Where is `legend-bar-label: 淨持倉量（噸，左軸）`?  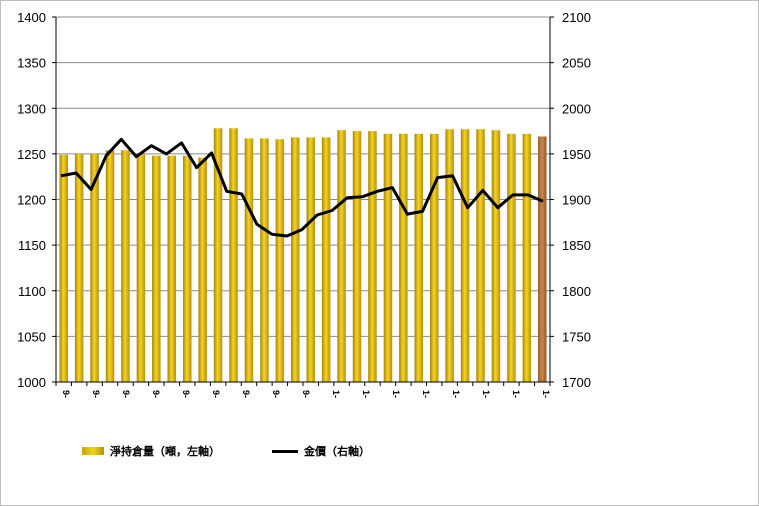
legend-bar-label: 淨持倉量（噸，左軸） is located at coordinates (165, 451).